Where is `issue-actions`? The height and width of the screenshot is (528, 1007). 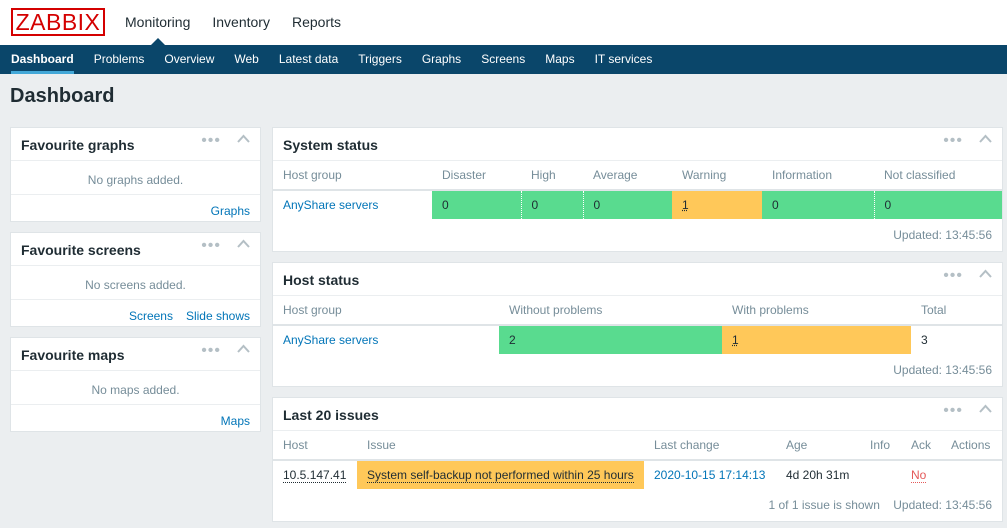 issue-actions is located at coordinates (971, 474).